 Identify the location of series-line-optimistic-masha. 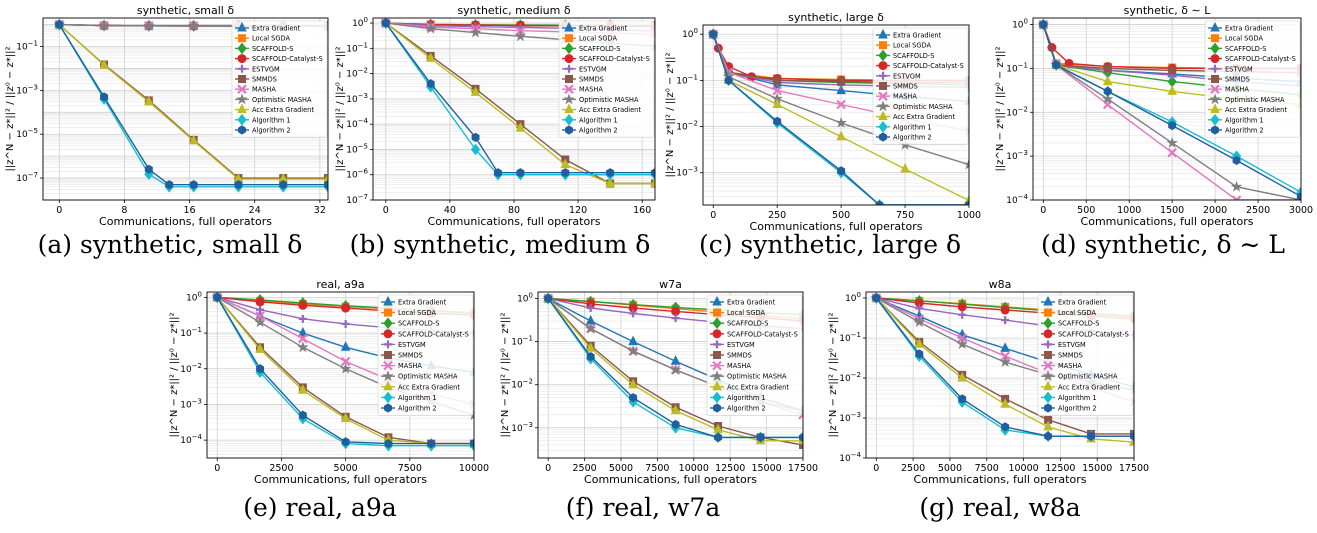
(840, 99).